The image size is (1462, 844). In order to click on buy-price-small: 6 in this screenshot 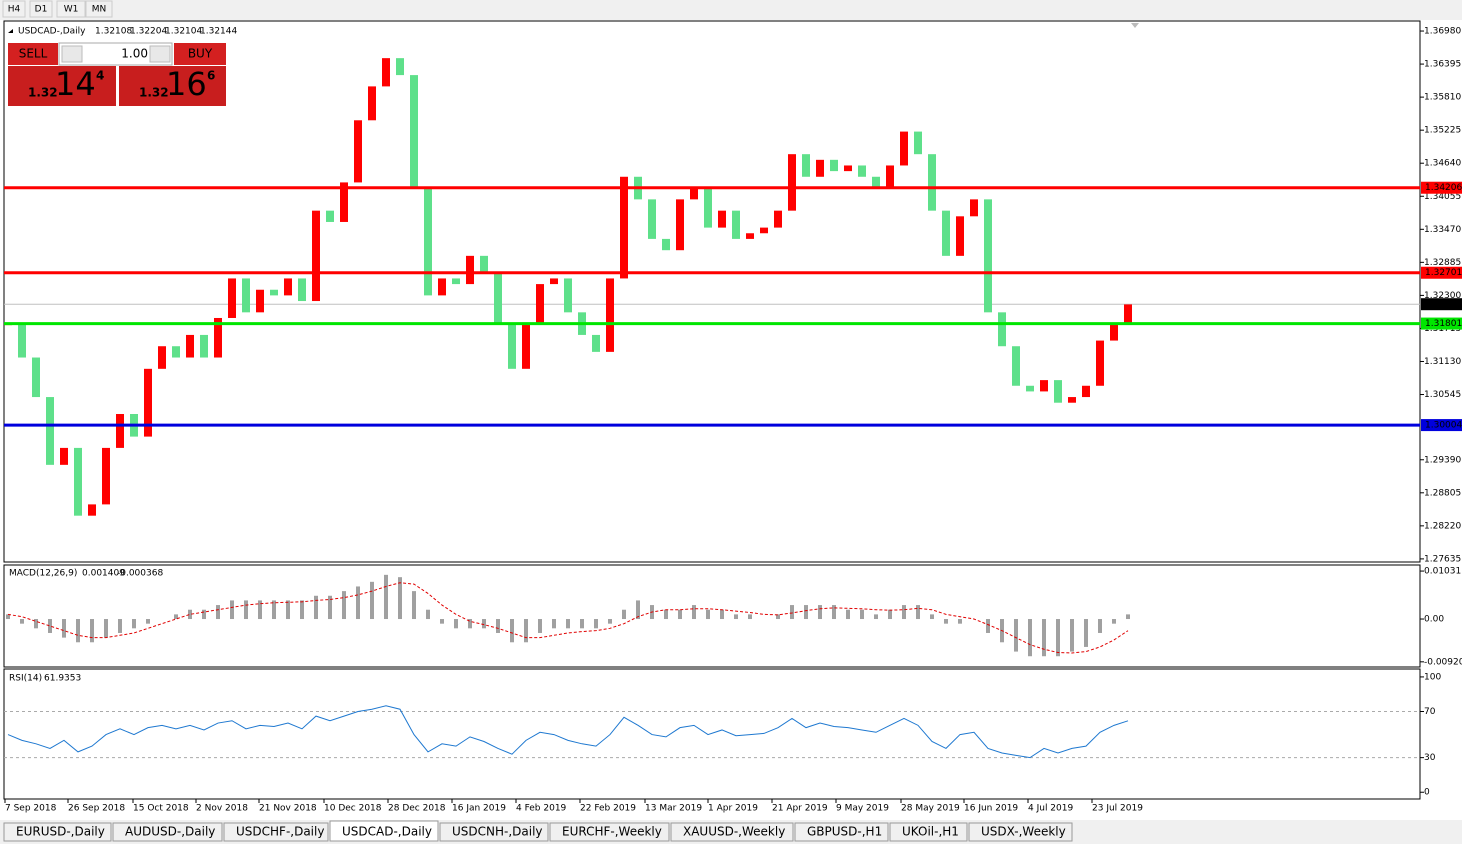, I will do `click(211, 76)`.